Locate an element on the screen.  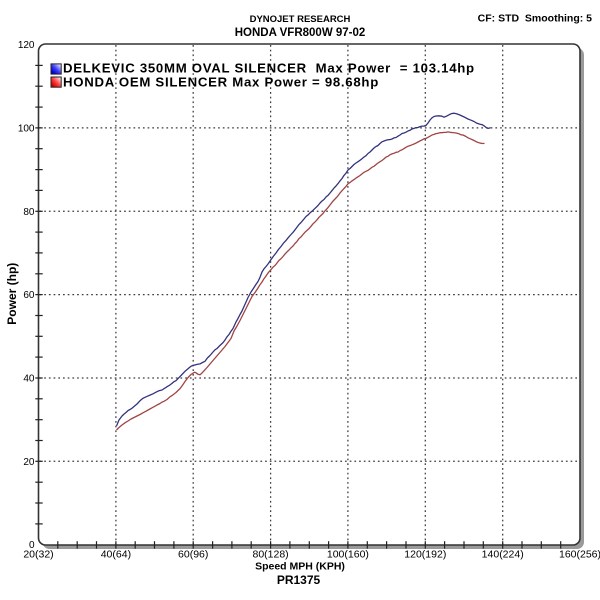
svg-text: 0 is located at coordinates (32, 545).